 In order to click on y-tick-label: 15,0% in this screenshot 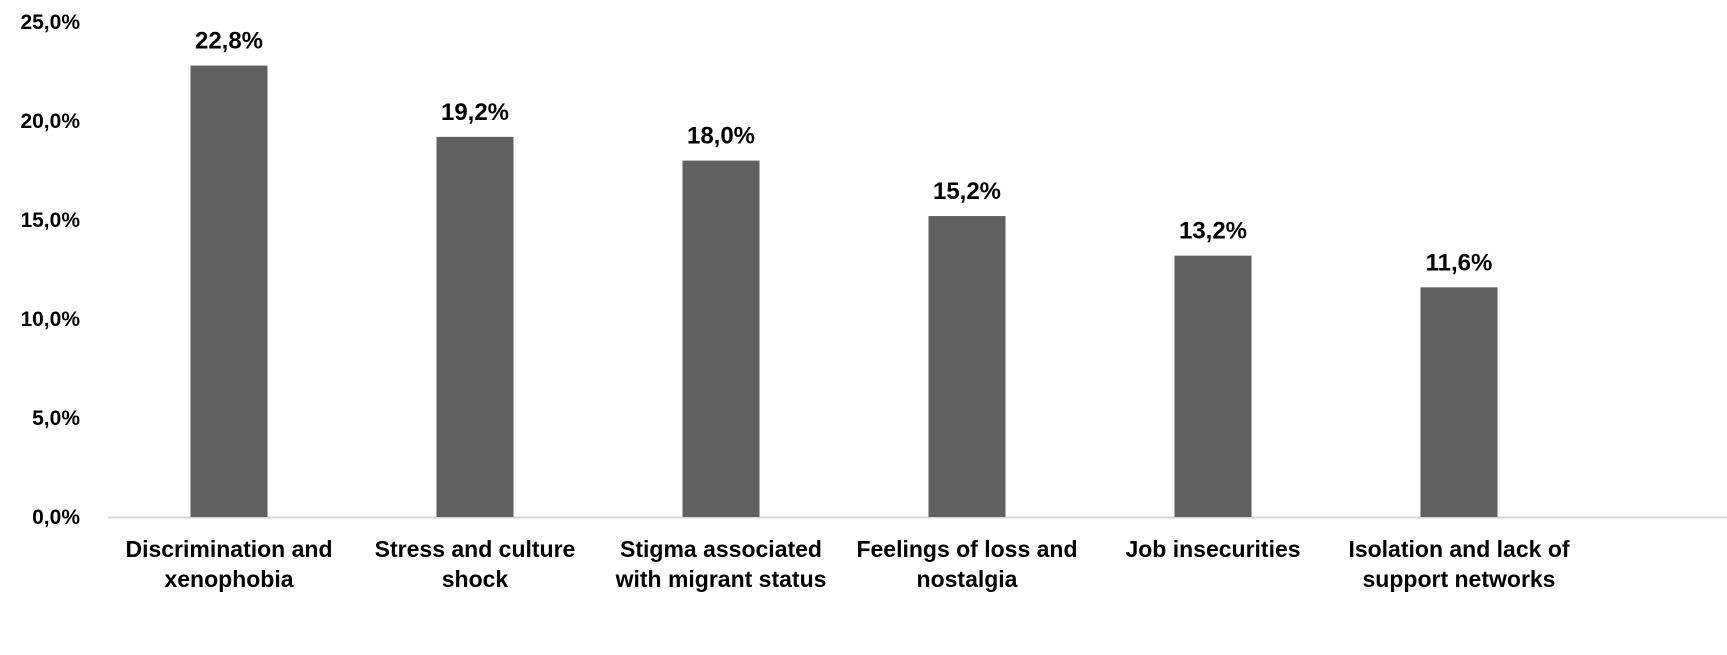, I will do `click(50, 220)`.